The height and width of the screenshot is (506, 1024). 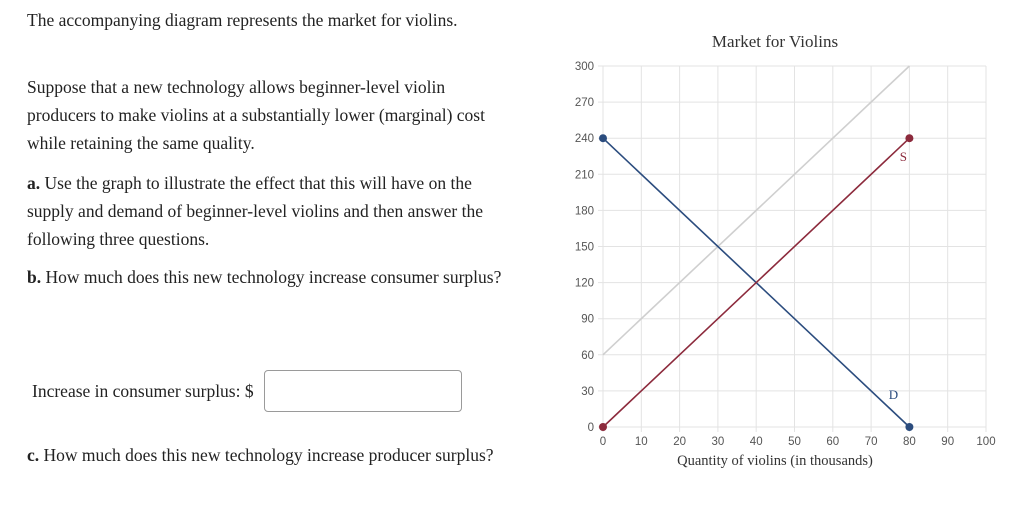 I want to click on y-tick-label: 30, so click(x=587, y=392).